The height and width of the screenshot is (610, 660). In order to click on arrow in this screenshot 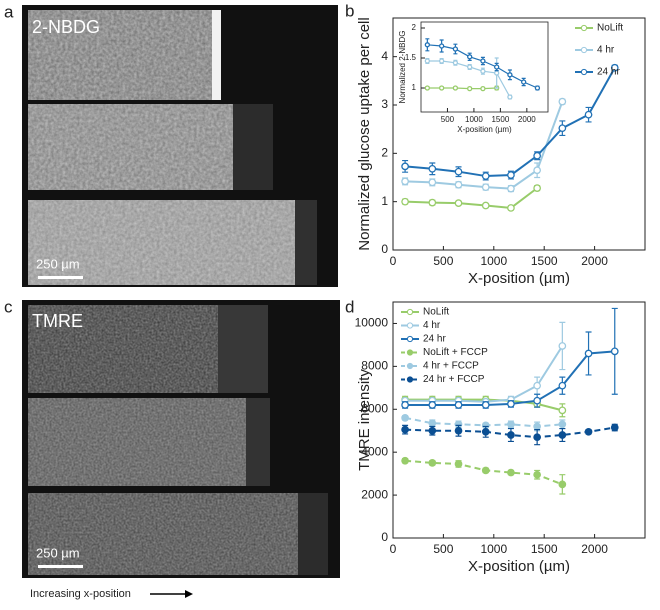, I will do `click(171, 594)`.